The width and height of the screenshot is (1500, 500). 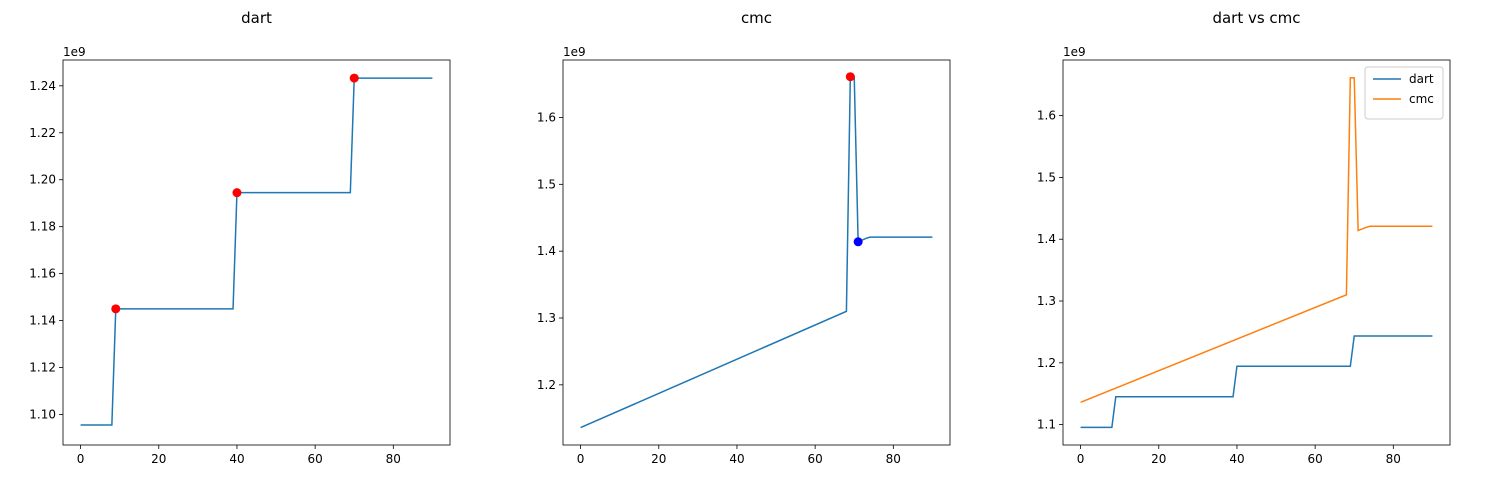 I want to click on y-tick-label: 1.18, so click(x=42, y=227).